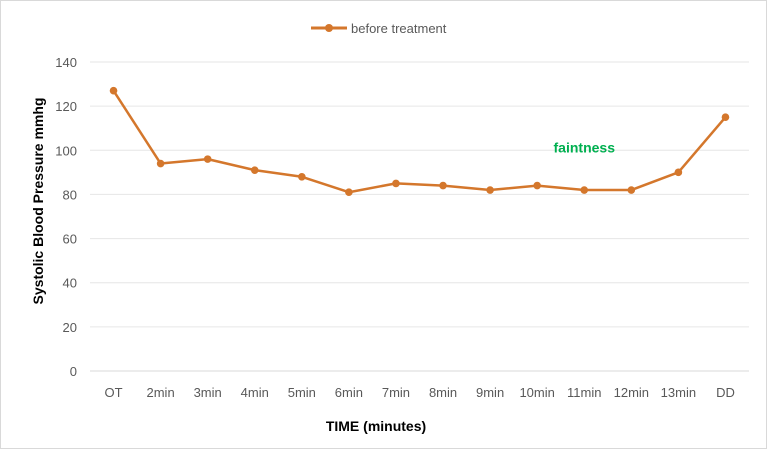 Image resolution: width=767 pixels, height=450 pixels. Describe the element at coordinates (70, 194) in the screenshot. I see `y-tick-label: 80` at that location.